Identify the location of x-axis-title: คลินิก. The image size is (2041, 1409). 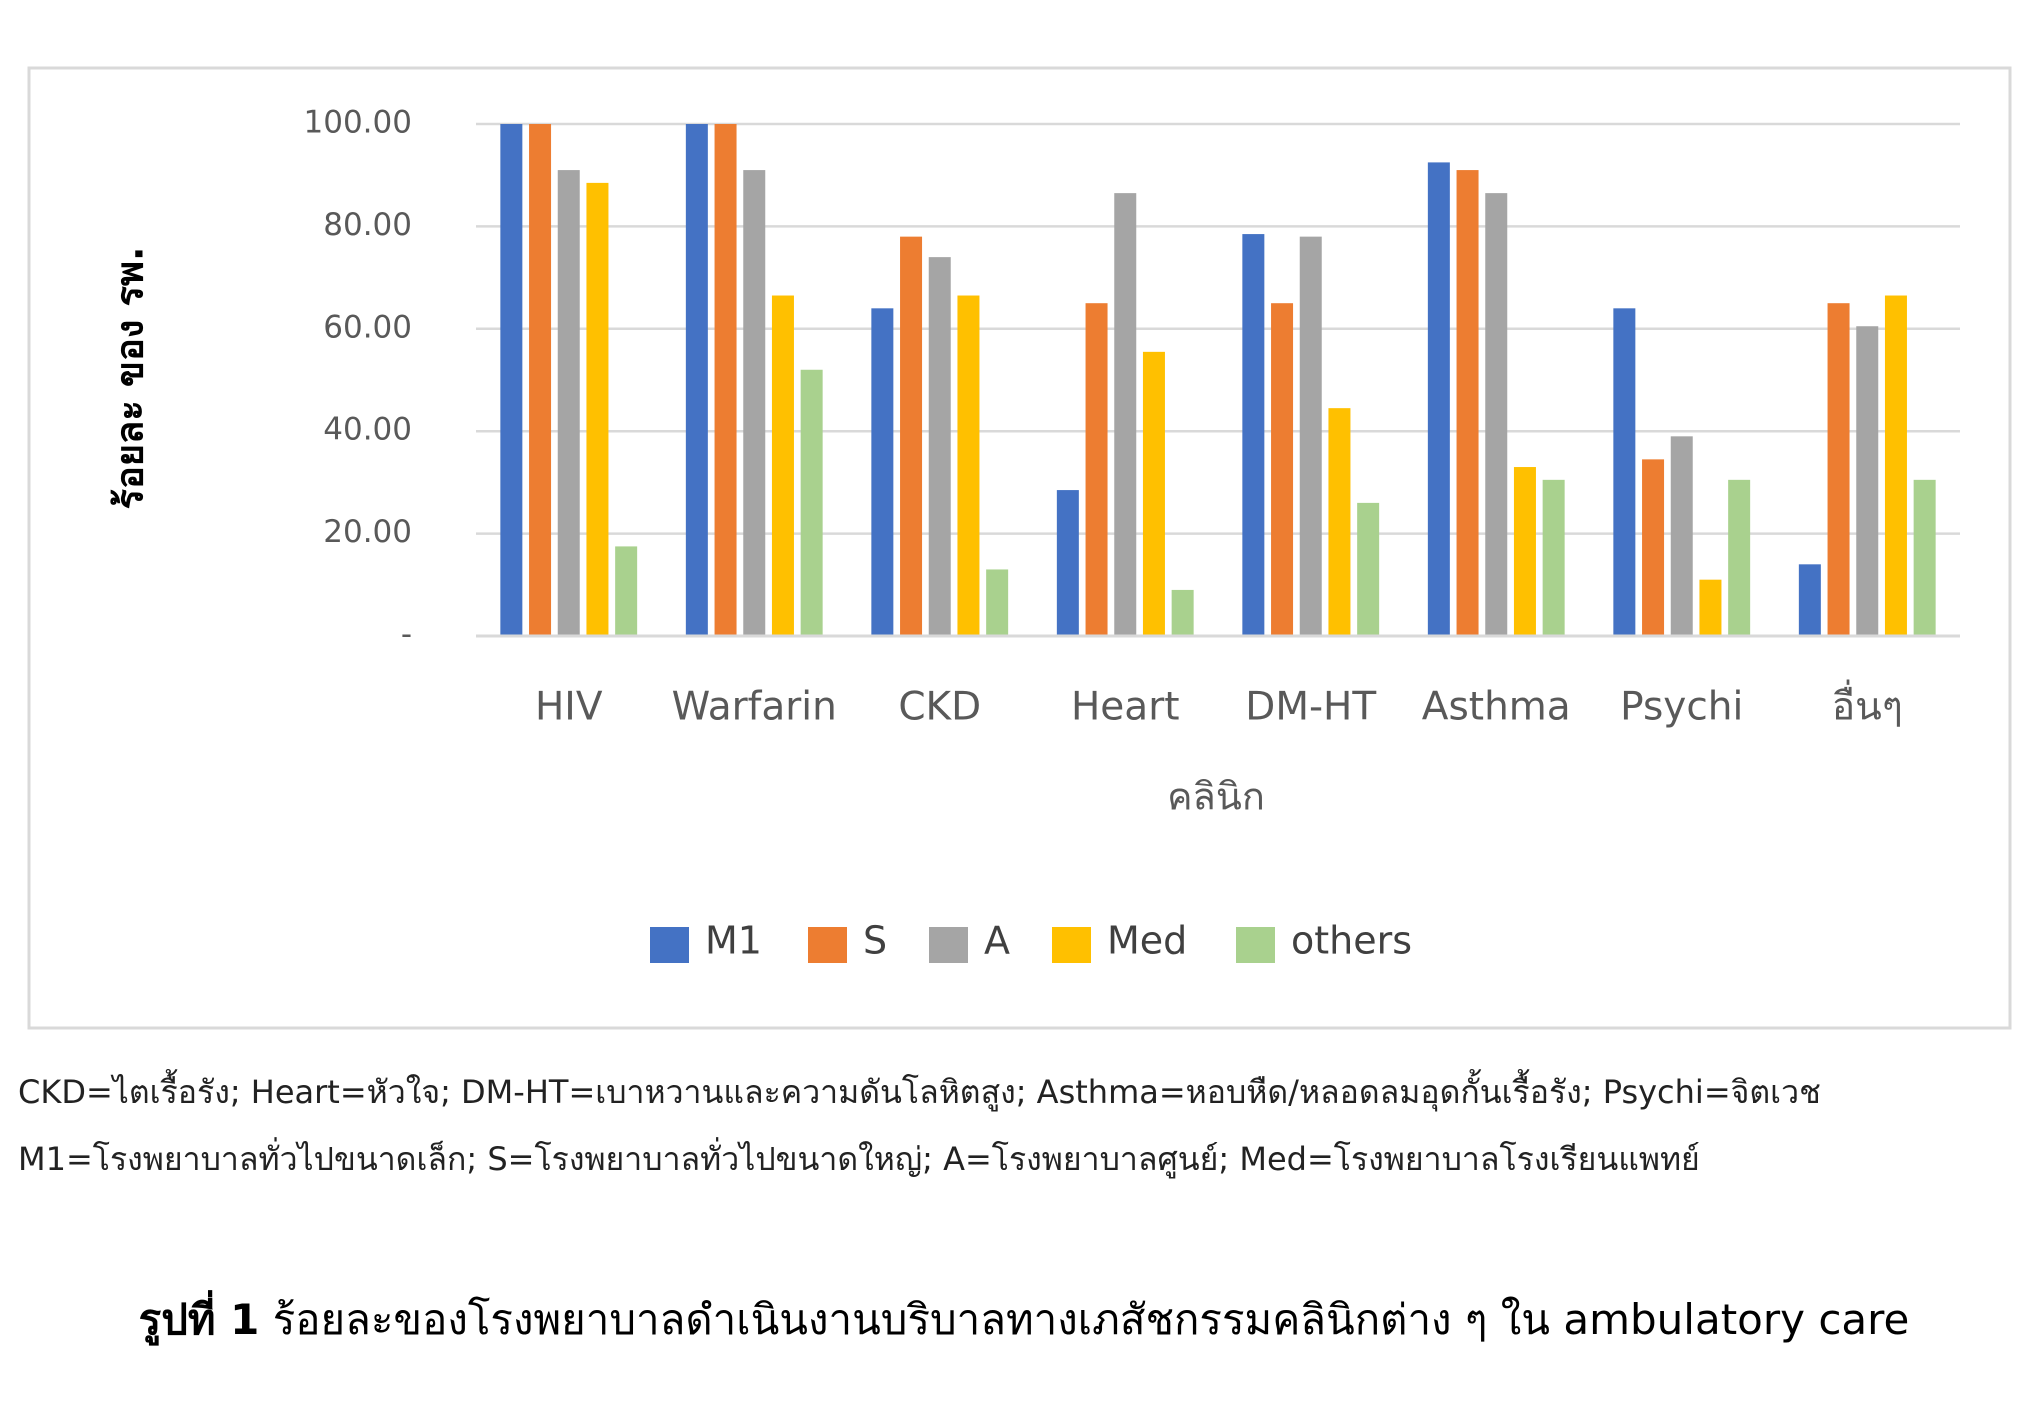
(1216, 797).